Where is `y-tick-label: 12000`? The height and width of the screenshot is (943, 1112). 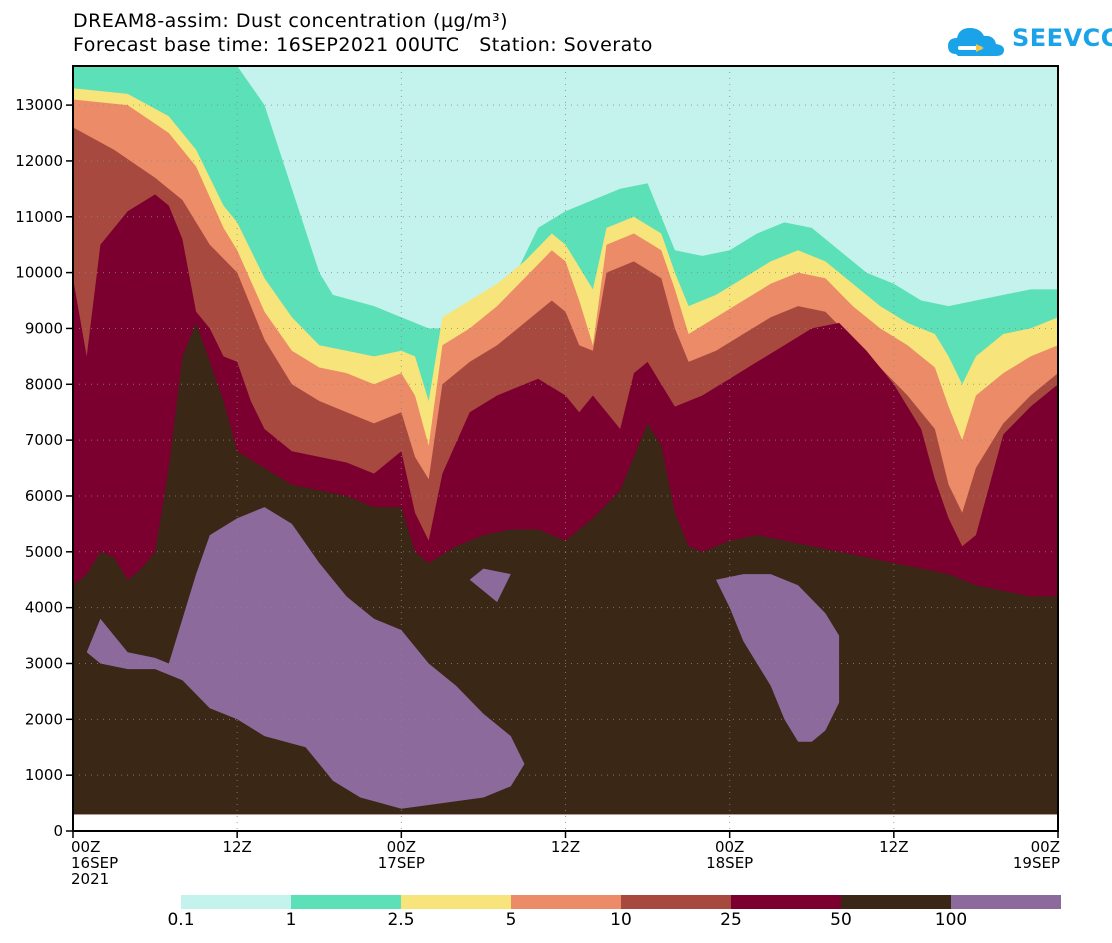 y-tick-label: 12000 is located at coordinates (39, 161).